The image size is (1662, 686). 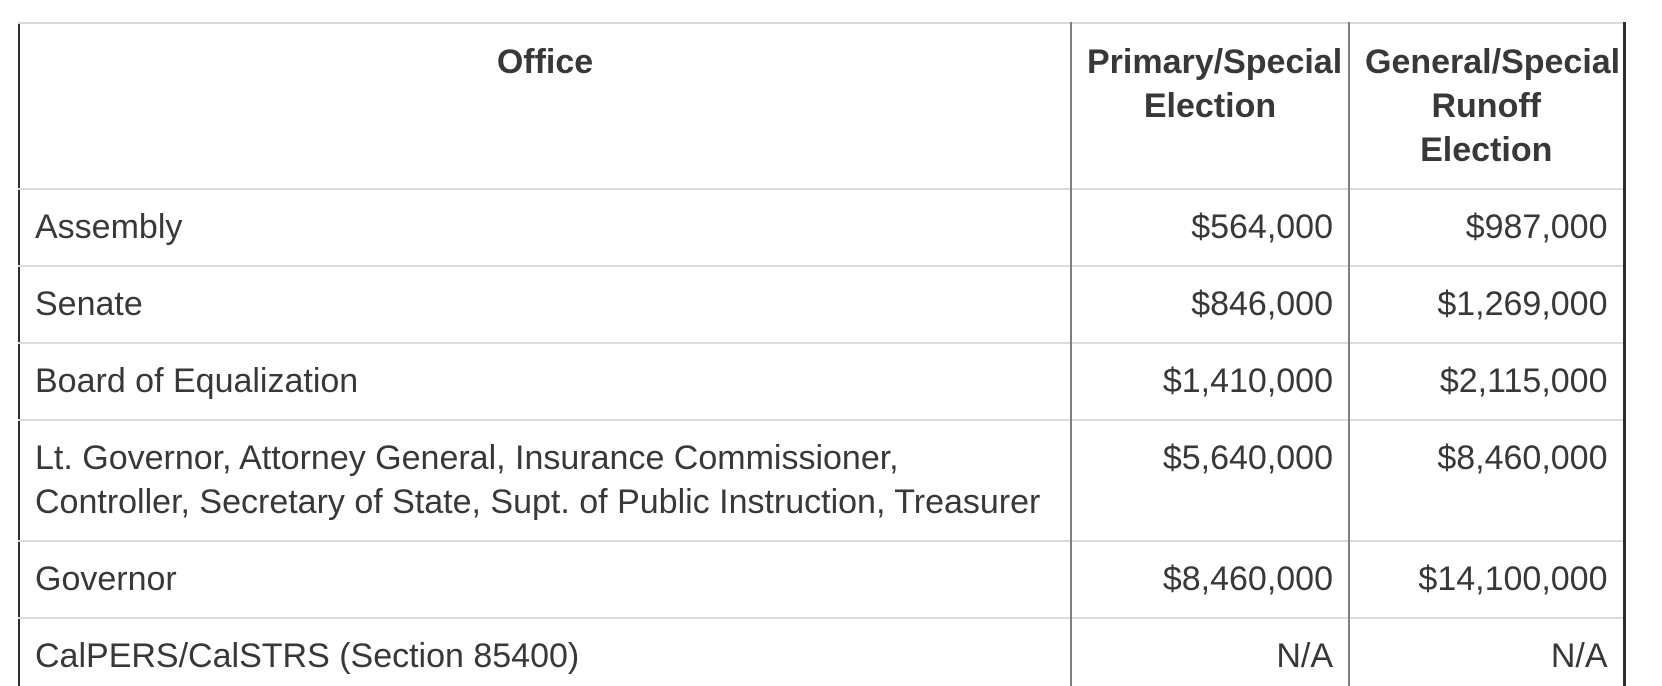 What do you see at coordinates (1209, 651) in the screenshot?
I see `primary-amount-cell: N/A` at bounding box center [1209, 651].